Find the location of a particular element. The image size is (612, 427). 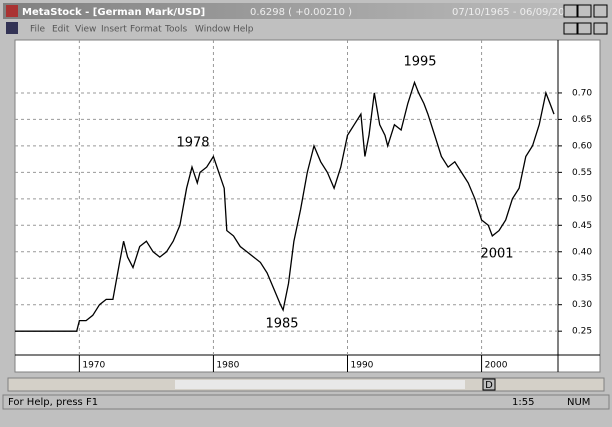

app-icon is located at coordinates (12, 11).